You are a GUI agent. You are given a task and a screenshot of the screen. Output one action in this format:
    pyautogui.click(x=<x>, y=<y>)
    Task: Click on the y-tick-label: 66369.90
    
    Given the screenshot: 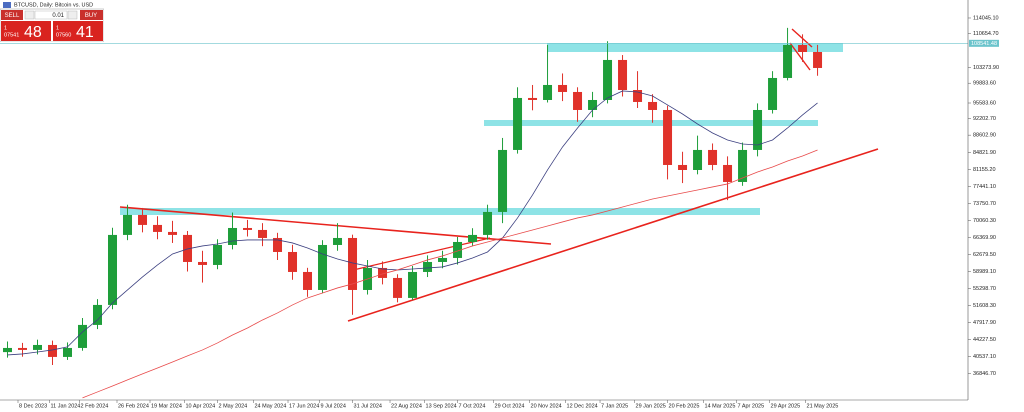 What is the action you would take?
    pyautogui.click(x=984, y=238)
    